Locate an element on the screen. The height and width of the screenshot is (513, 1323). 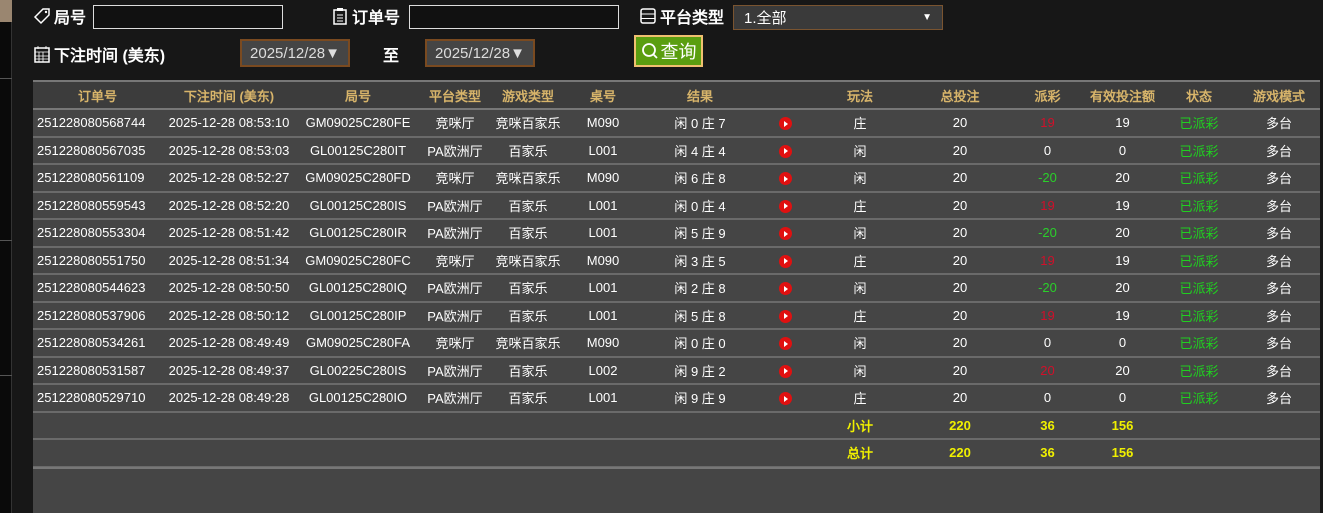
column-header: 玩法 is located at coordinates (860, 95).